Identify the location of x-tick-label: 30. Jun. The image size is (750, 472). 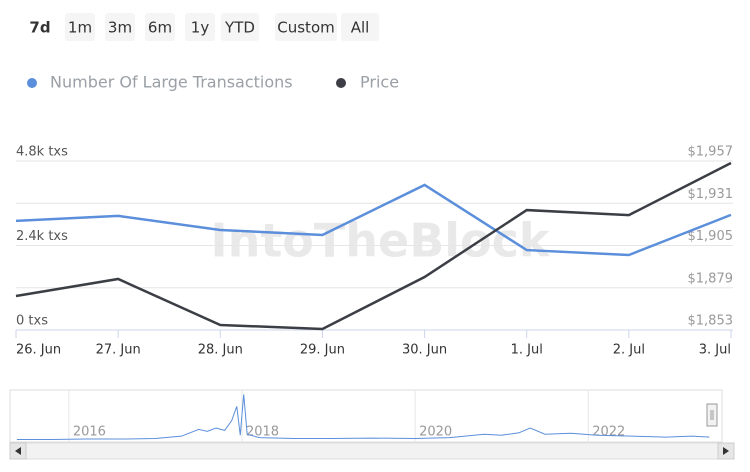
(424, 350).